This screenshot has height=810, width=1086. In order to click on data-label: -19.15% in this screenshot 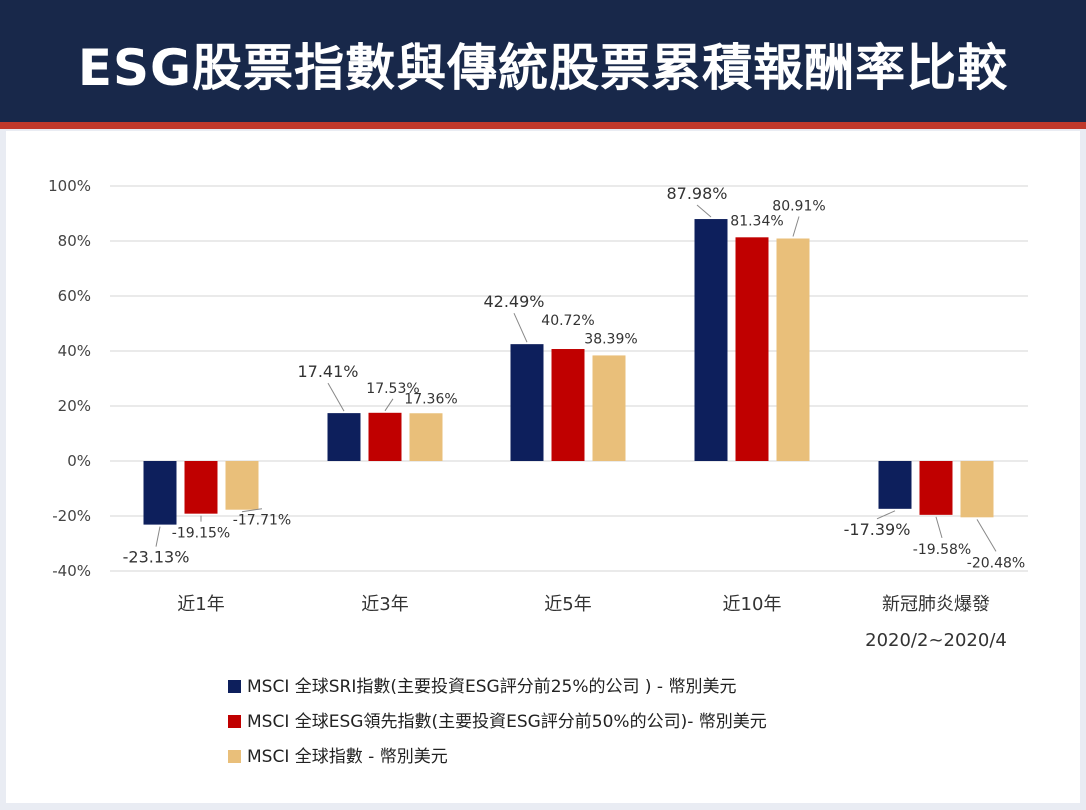, I will do `click(201, 534)`.